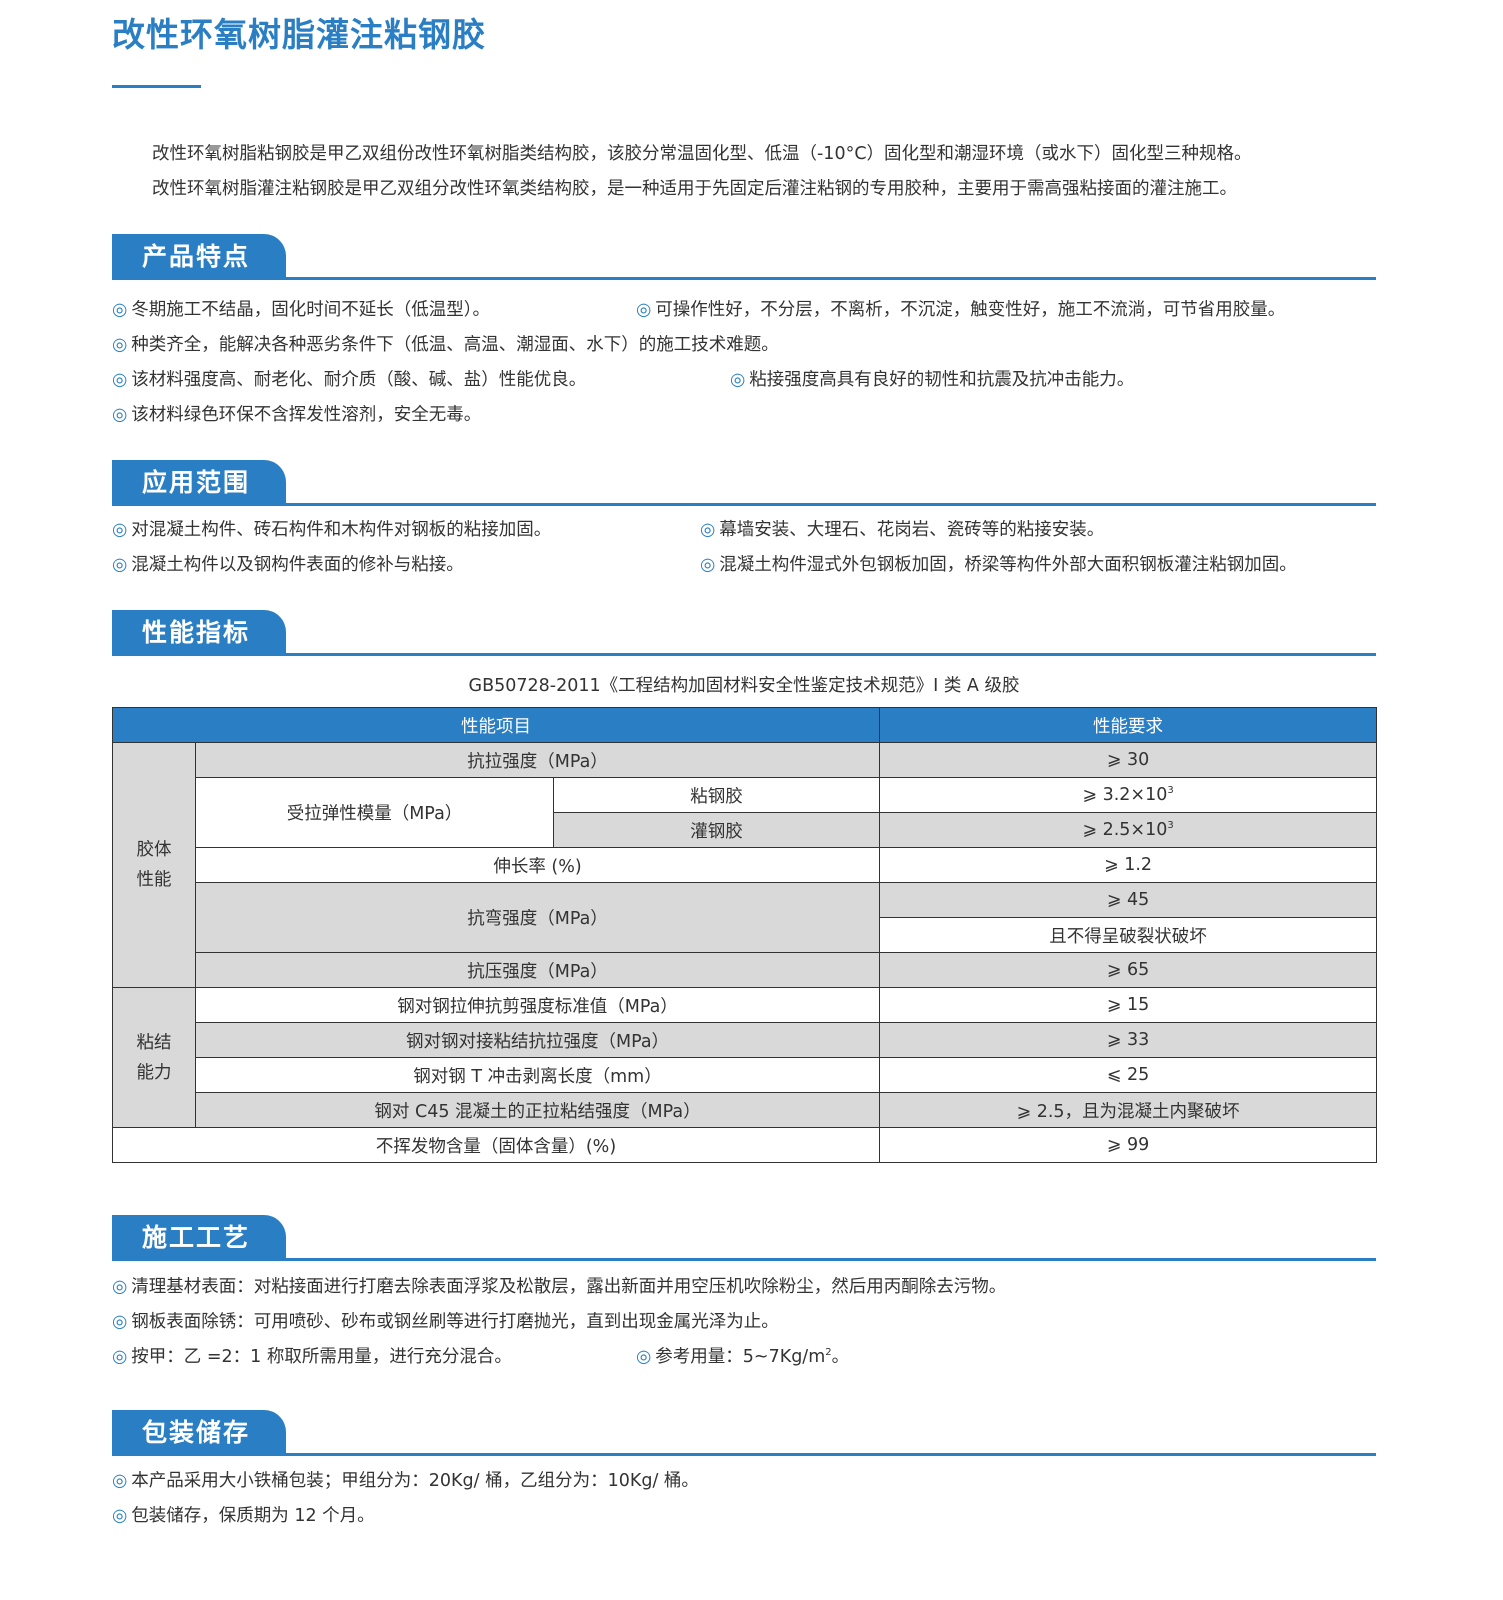 The image size is (1503, 1600). Describe the element at coordinates (455, 345) in the screenshot. I see `item-text: 种类齐全，能解决各种恶劣条件下（低温、高温、潮湿面、水下）的施工技术难题。` at that location.